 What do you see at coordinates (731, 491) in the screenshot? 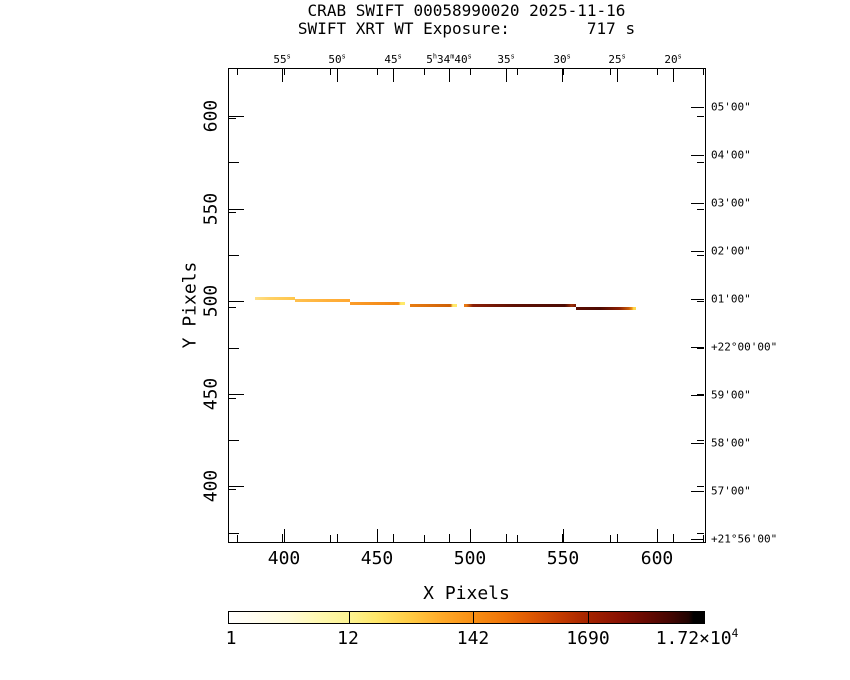
I see `dec-tick-label: 57'00"` at bounding box center [731, 491].